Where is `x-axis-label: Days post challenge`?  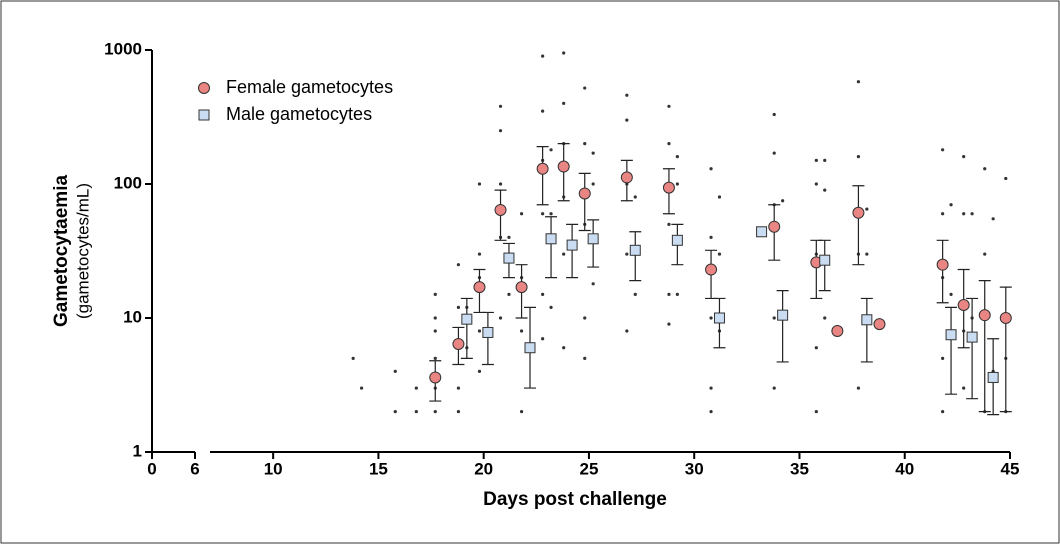
x-axis-label: Days post challenge is located at coordinates (575, 499).